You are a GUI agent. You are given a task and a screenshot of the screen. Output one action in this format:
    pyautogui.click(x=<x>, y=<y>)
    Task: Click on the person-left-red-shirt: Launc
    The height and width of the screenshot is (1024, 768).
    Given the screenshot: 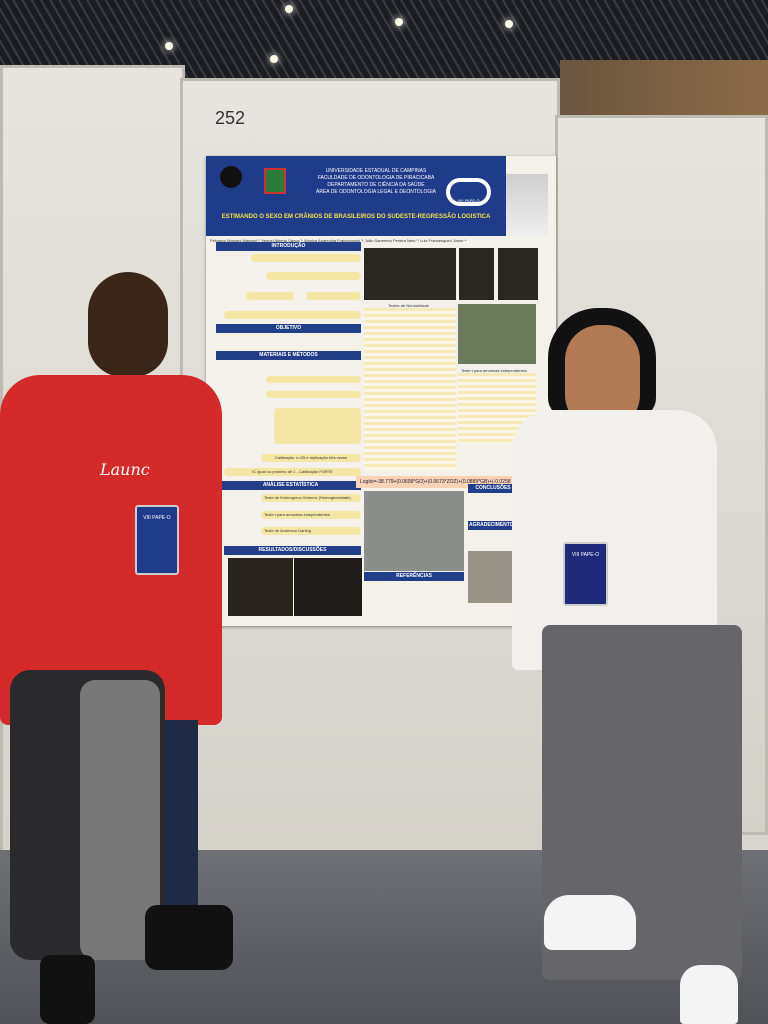 What is the action you would take?
    pyautogui.click(x=111, y=550)
    